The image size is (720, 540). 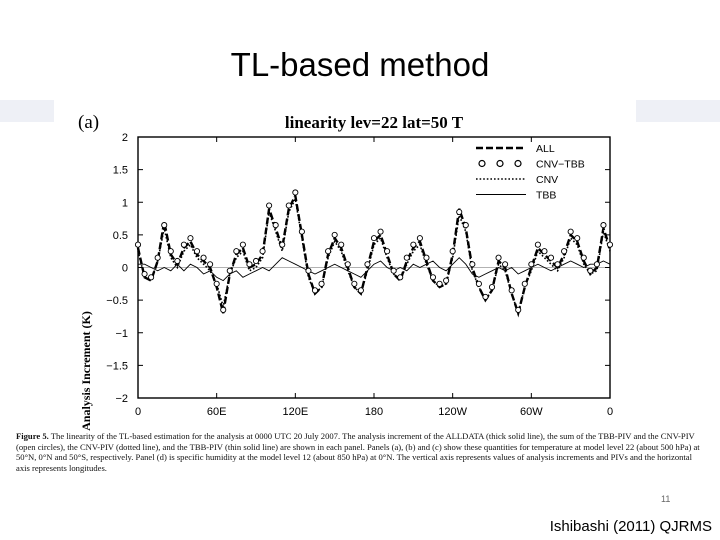 I want to click on scan-edge-right, so click(x=678, y=111).